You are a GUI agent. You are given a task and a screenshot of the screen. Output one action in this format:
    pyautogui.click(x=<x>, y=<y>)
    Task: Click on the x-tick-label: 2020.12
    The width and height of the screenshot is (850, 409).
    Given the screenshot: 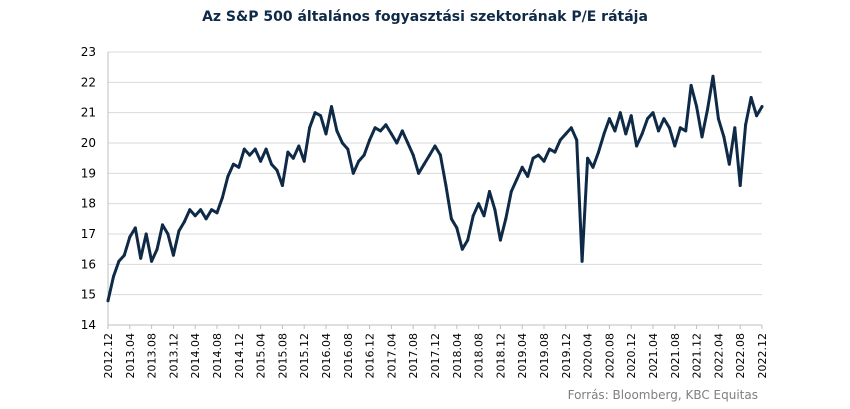 What is the action you would take?
    pyautogui.click(x=631, y=356)
    